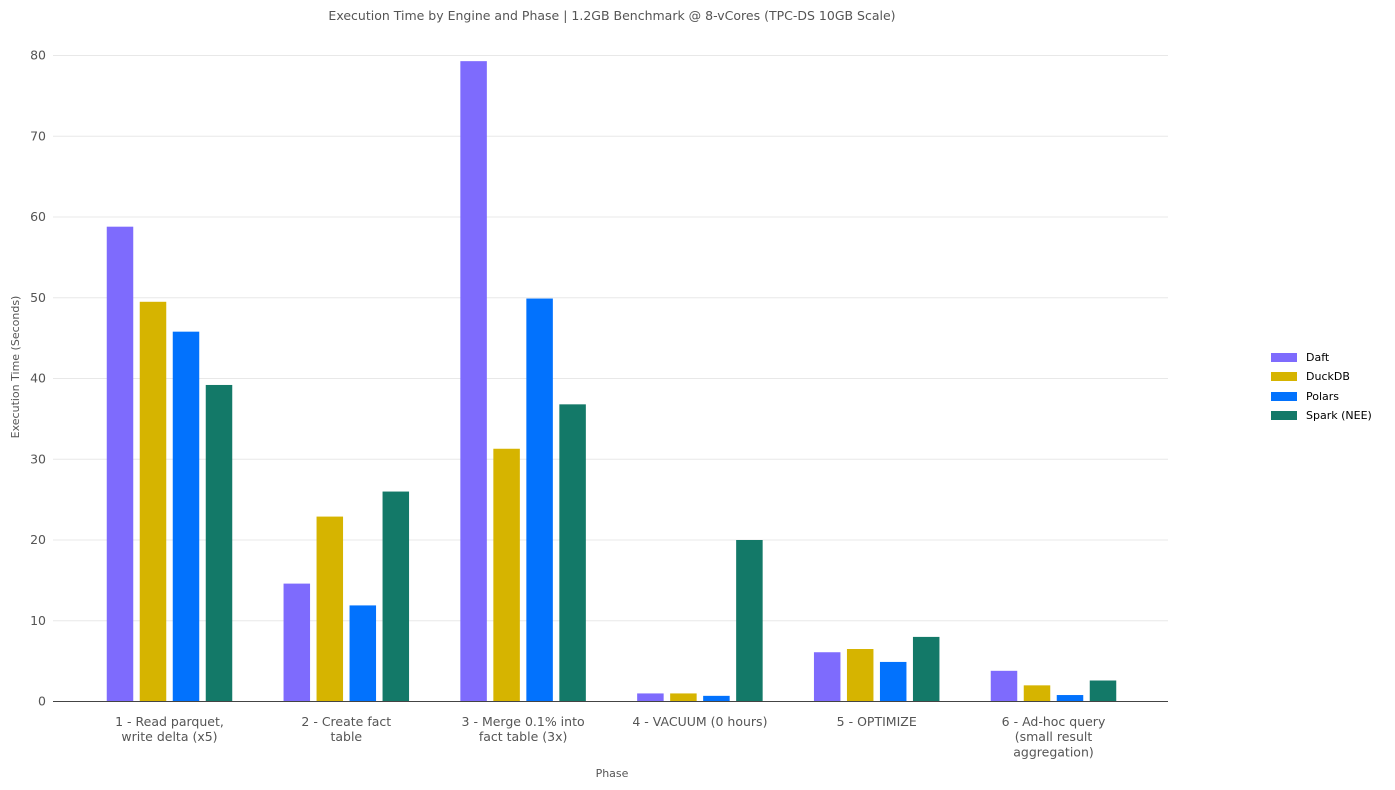 The height and width of the screenshot is (790, 1395). Describe the element at coordinates (38, 620) in the screenshot. I see `y-tick-label: 10` at that location.